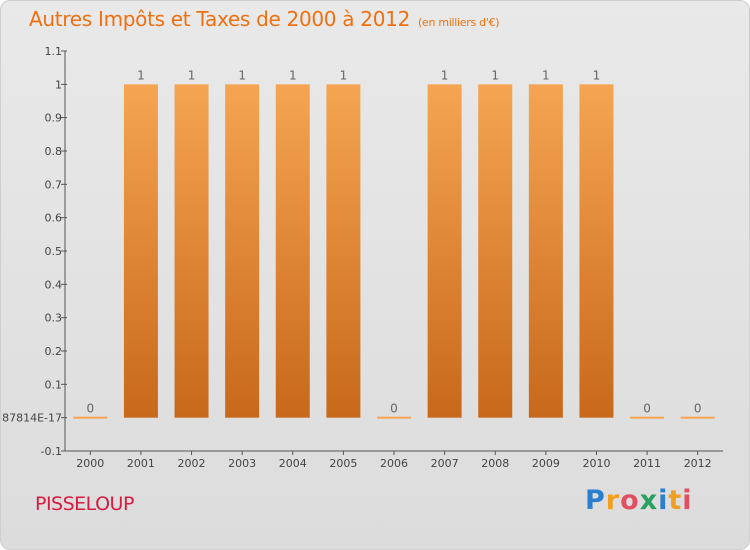 The image size is (750, 550). What do you see at coordinates (459, 22) in the screenshot?
I see `chart-unit-label: (en milliers d'€)` at bounding box center [459, 22].